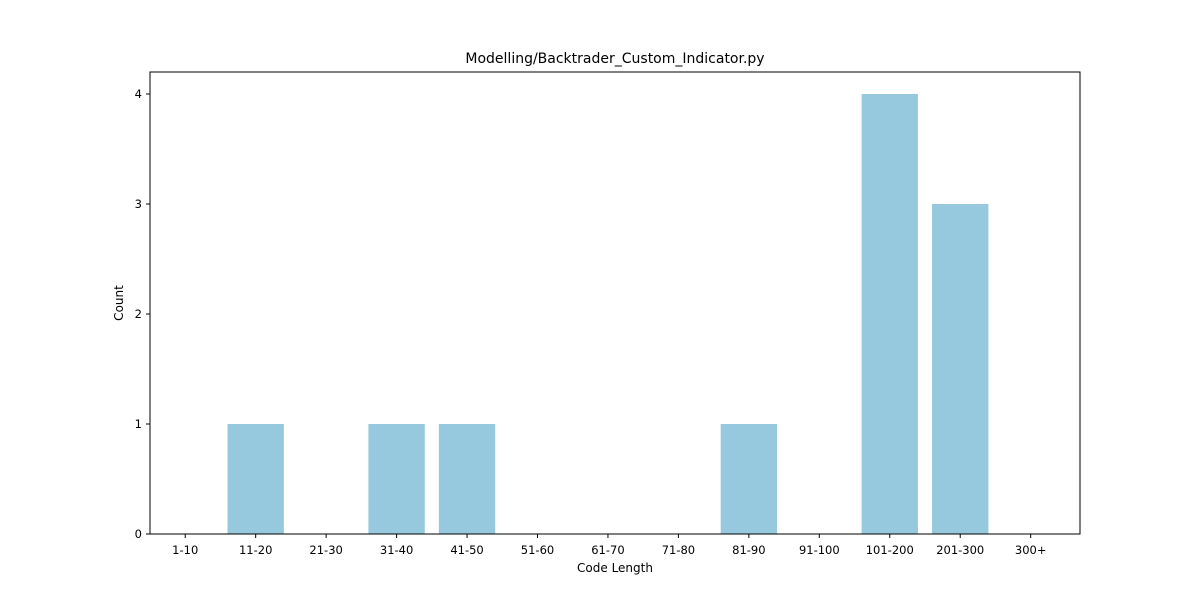  What do you see at coordinates (890, 550) in the screenshot?
I see `x-tick-label: 101-200` at bounding box center [890, 550].